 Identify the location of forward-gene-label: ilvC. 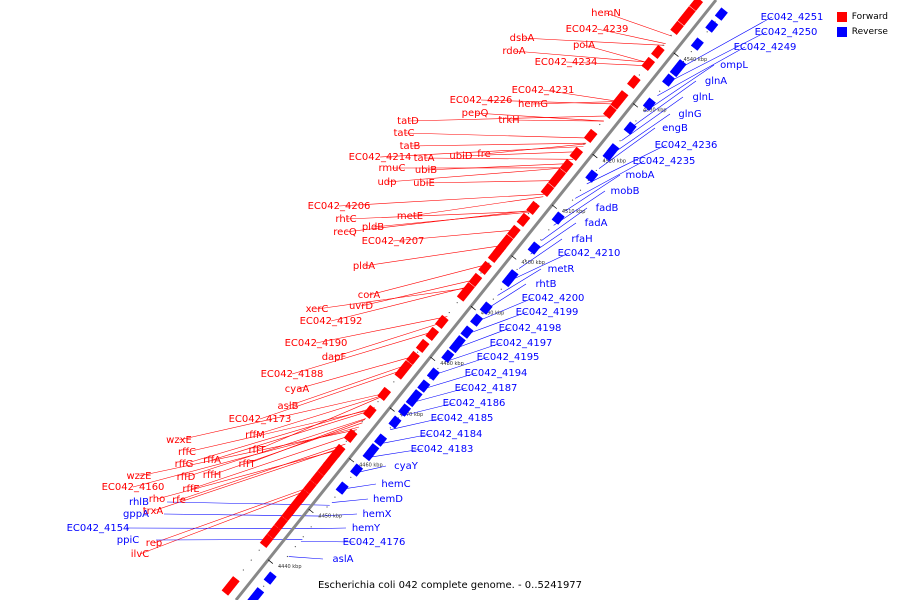
(140, 554).